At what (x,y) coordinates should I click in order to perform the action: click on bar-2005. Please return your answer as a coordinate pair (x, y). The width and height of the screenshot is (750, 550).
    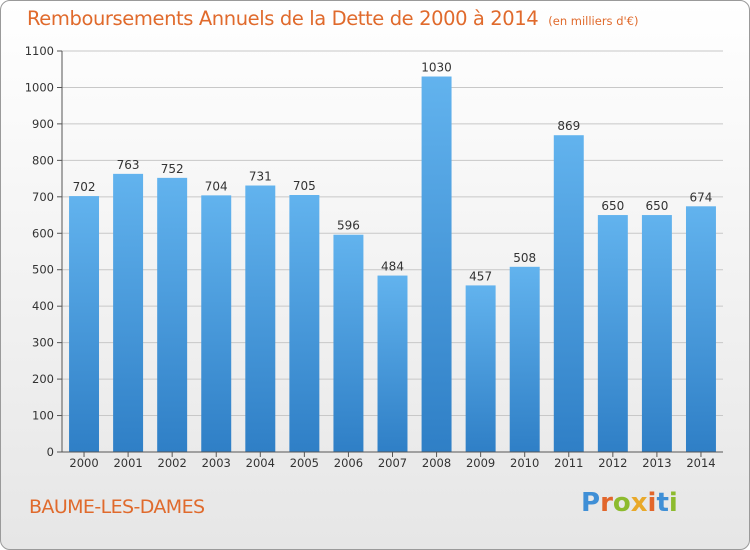
    Looking at the image, I should click on (304, 323).